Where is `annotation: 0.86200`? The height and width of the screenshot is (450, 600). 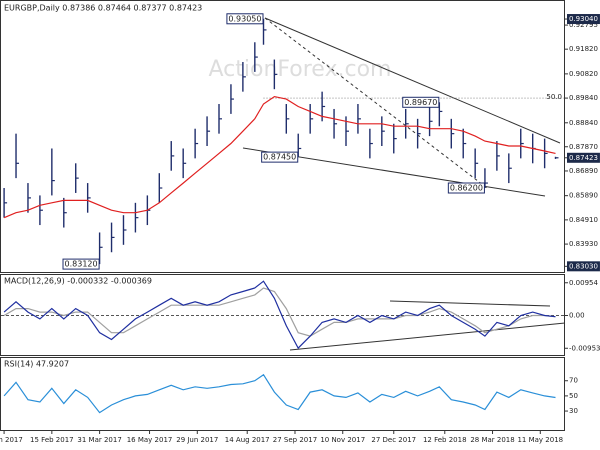 annotation: 0.86200 is located at coordinates (466, 188).